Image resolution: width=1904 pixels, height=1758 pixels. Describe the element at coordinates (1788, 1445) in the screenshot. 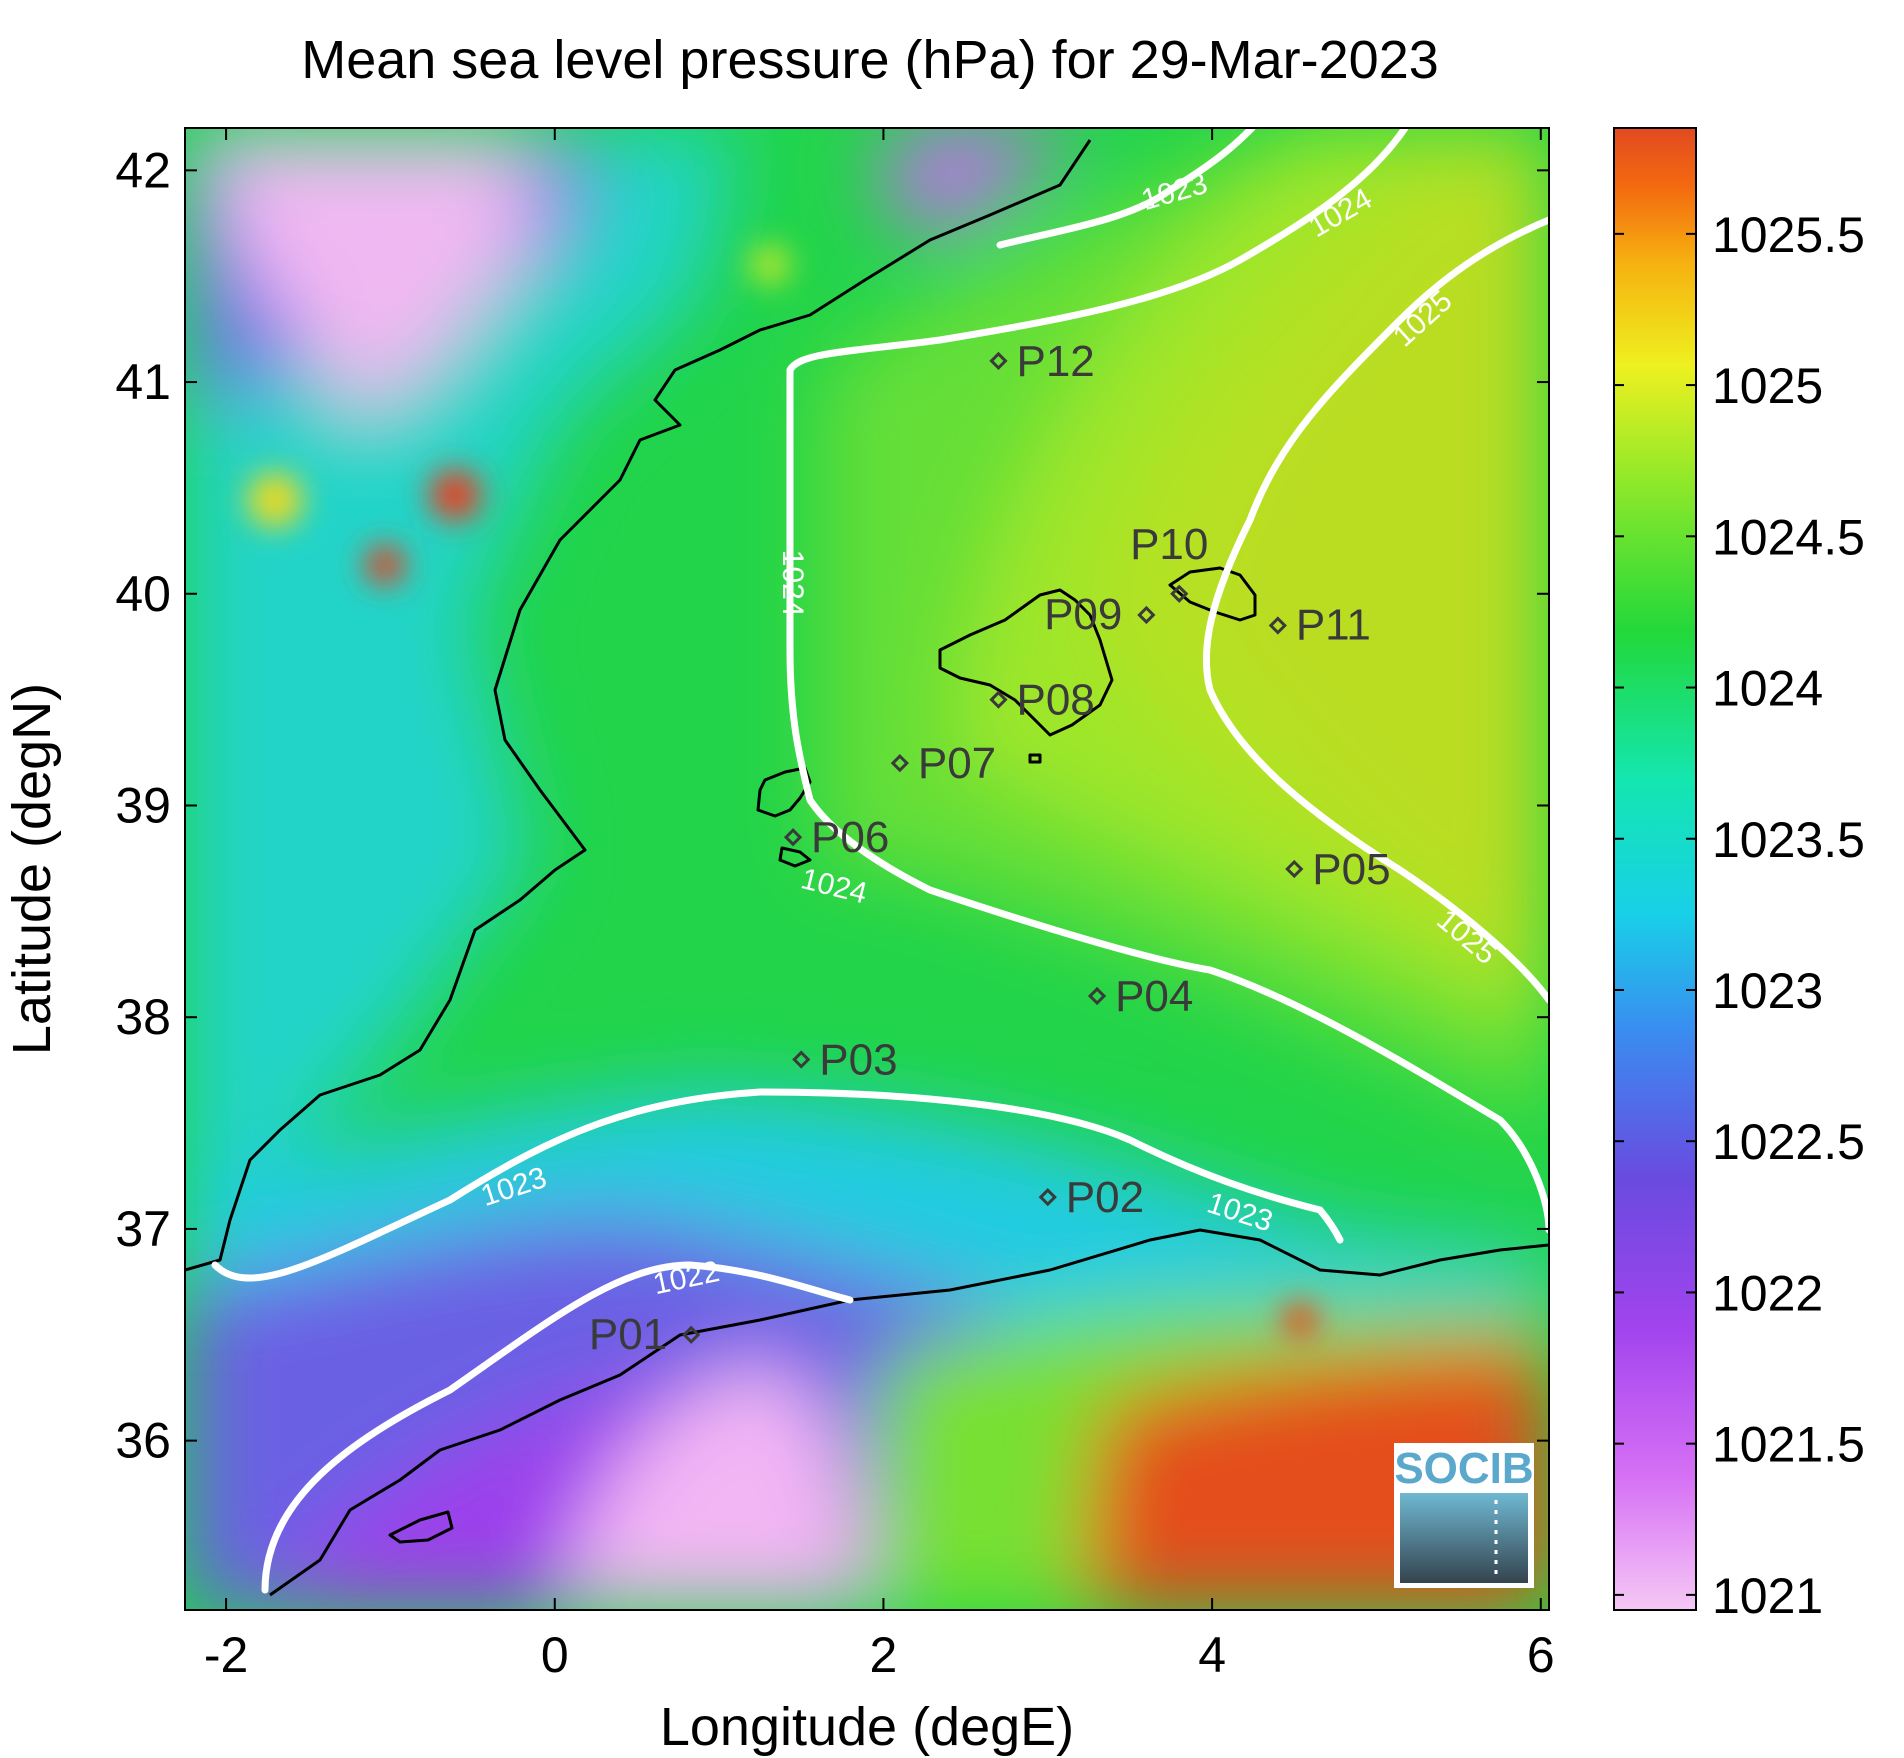

I see `colorbar-tick-label: 1021.5` at that location.